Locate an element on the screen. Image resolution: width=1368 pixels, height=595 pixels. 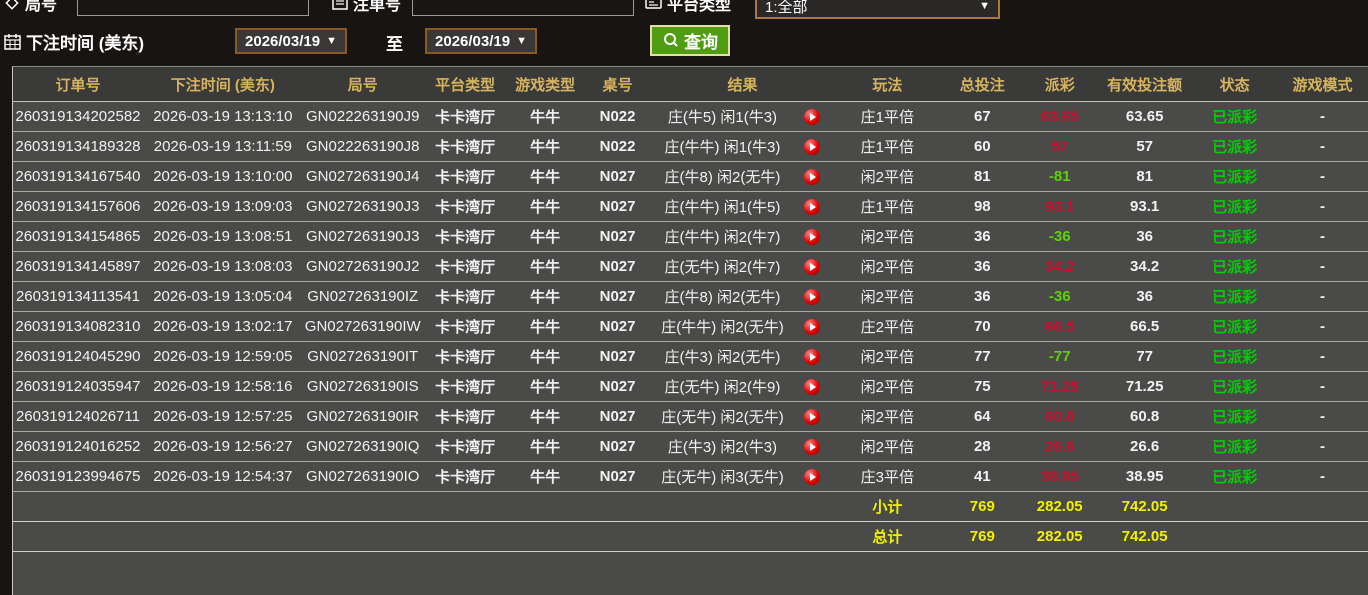
col-header-valid-bet: 有效投注额 is located at coordinates (1145, 85).